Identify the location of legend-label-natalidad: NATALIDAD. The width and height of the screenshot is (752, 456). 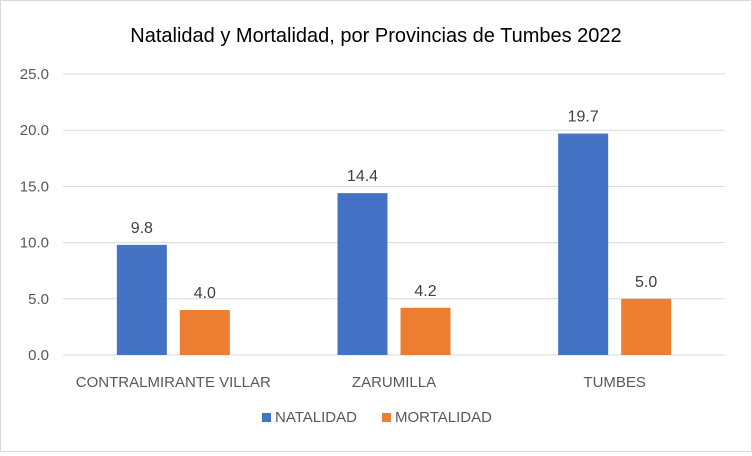
(316, 417).